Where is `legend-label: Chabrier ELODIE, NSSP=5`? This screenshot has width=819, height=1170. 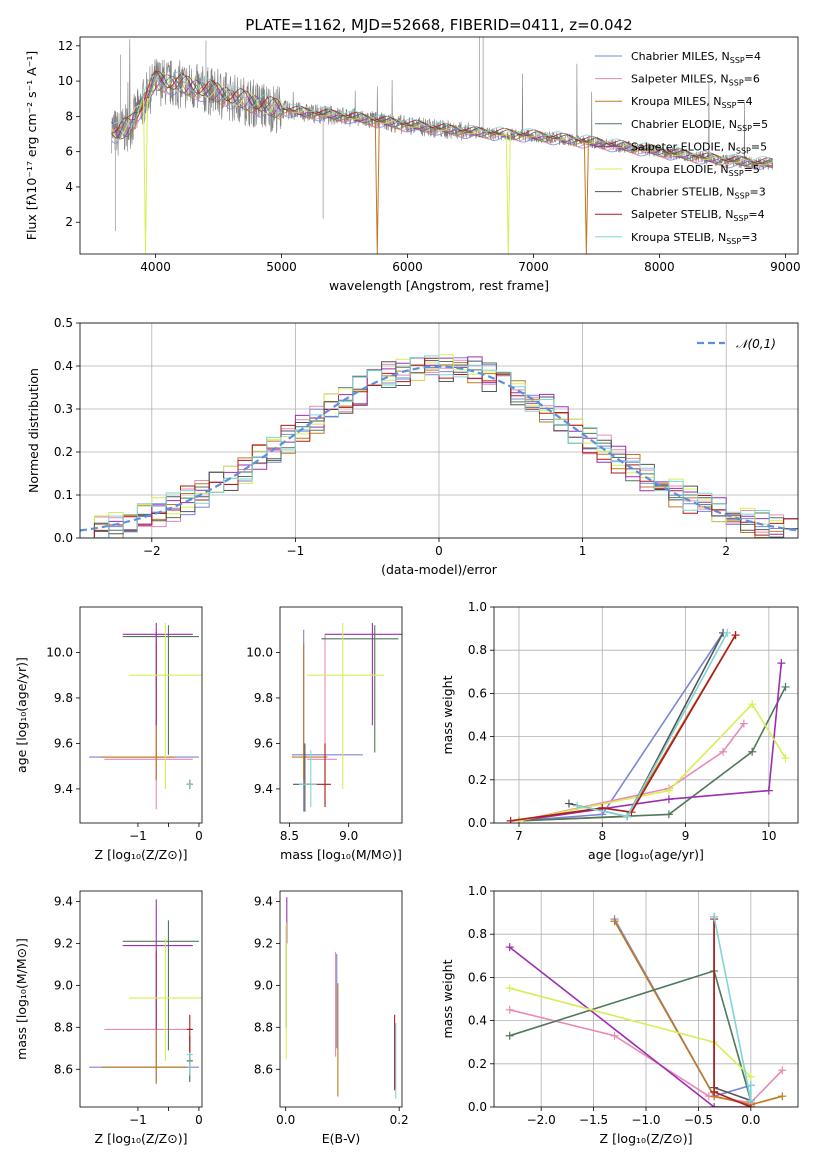
legend-label: Chabrier ELODIE, NSSP=5 is located at coordinates (699, 125).